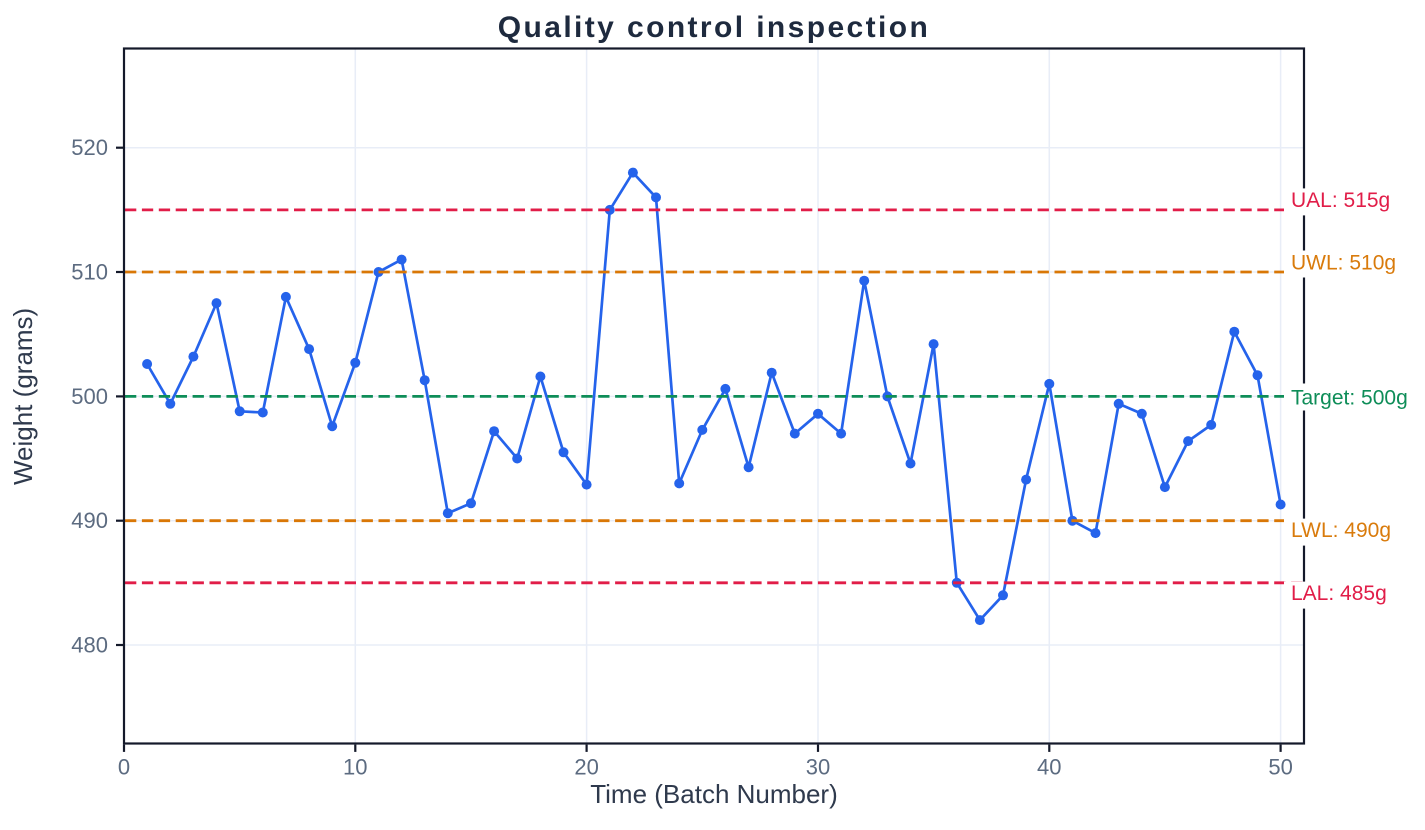 This screenshot has width=1425, height=830. I want to click on svg-text: 30, so click(818, 767).